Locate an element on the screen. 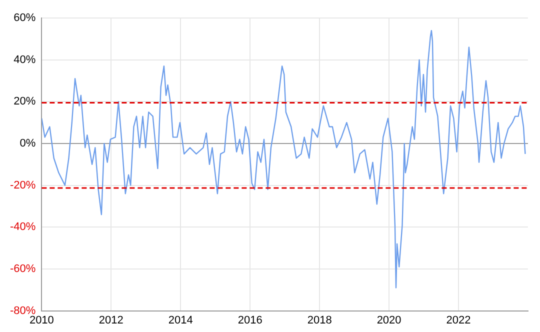 The image size is (540, 332). y-tick-label: -80% is located at coordinates (23, 310).